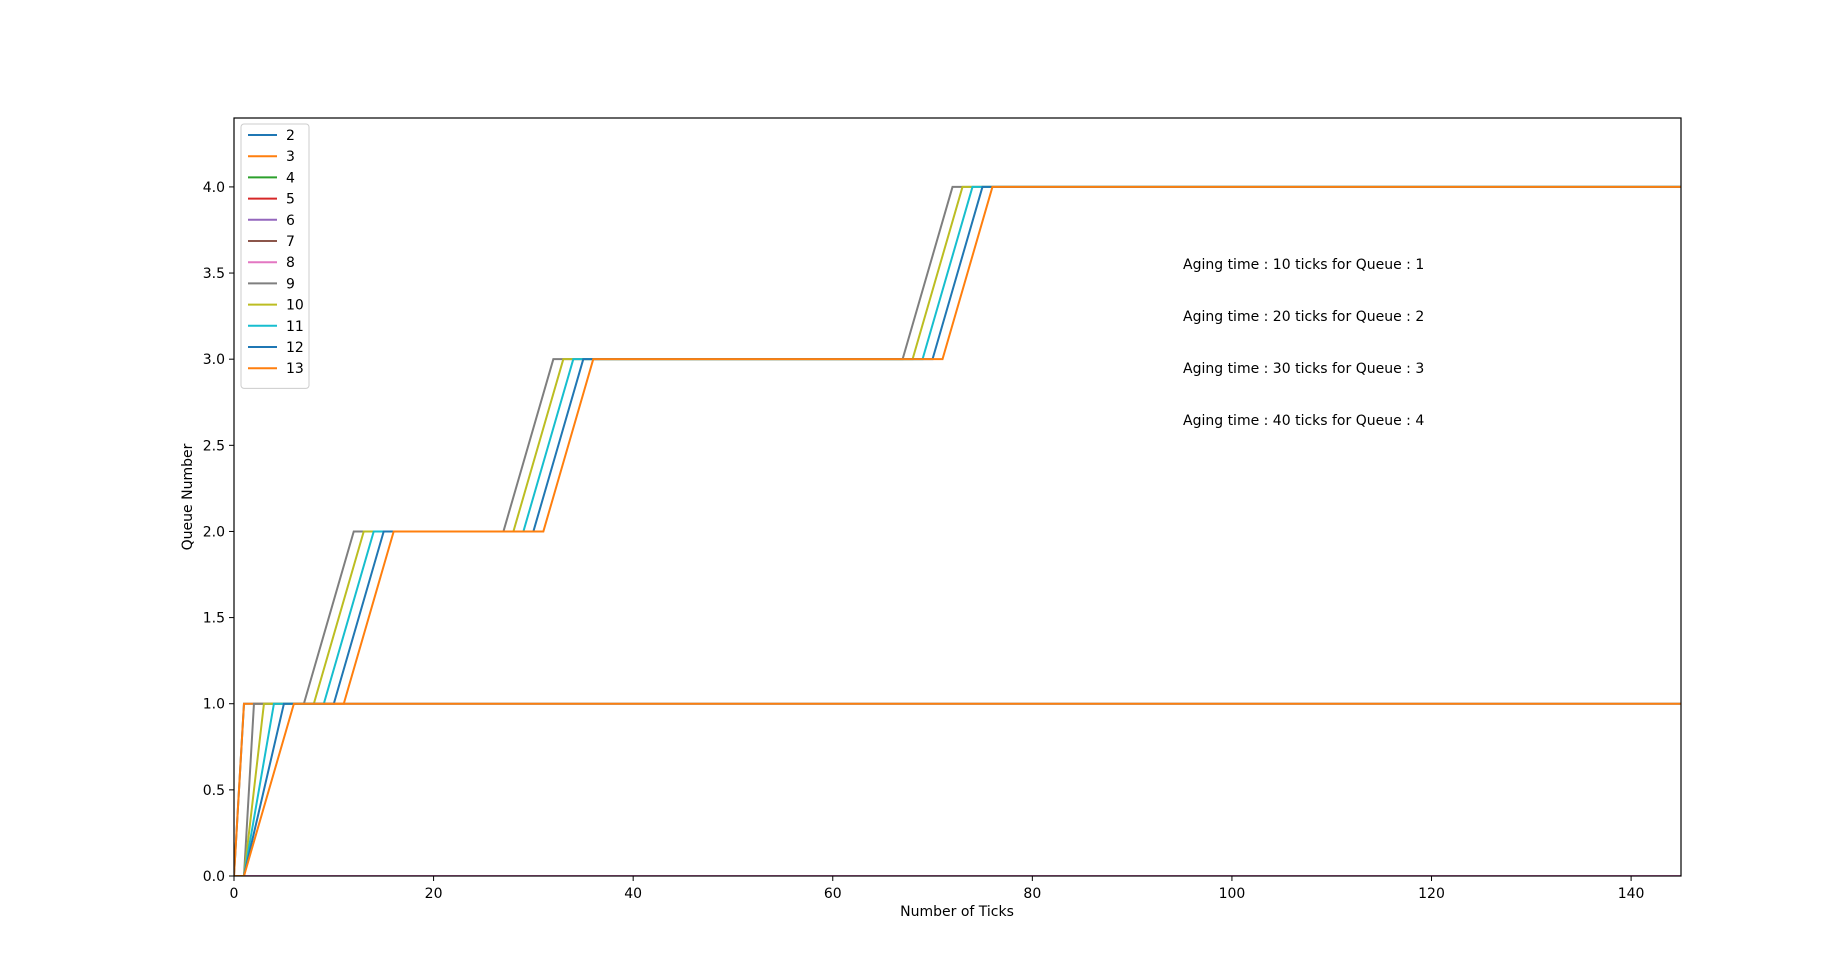 This screenshot has width=1848, height=978. I want to click on y-tick-label: 1.0, so click(214, 705).